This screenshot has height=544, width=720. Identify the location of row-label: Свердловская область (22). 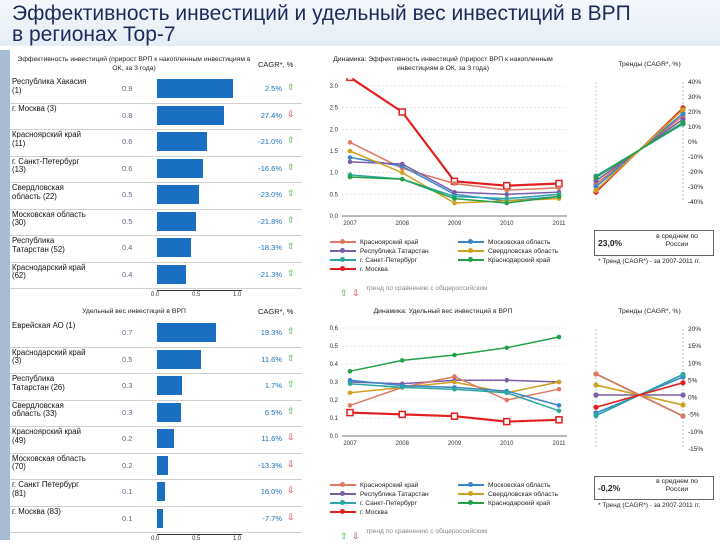
(38, 192).